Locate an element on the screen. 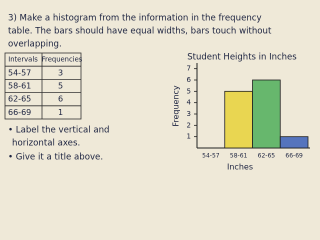 The width and height of the screenshot is (320, 240). y-tick-label: 2 is located at coordinates (189, 125).